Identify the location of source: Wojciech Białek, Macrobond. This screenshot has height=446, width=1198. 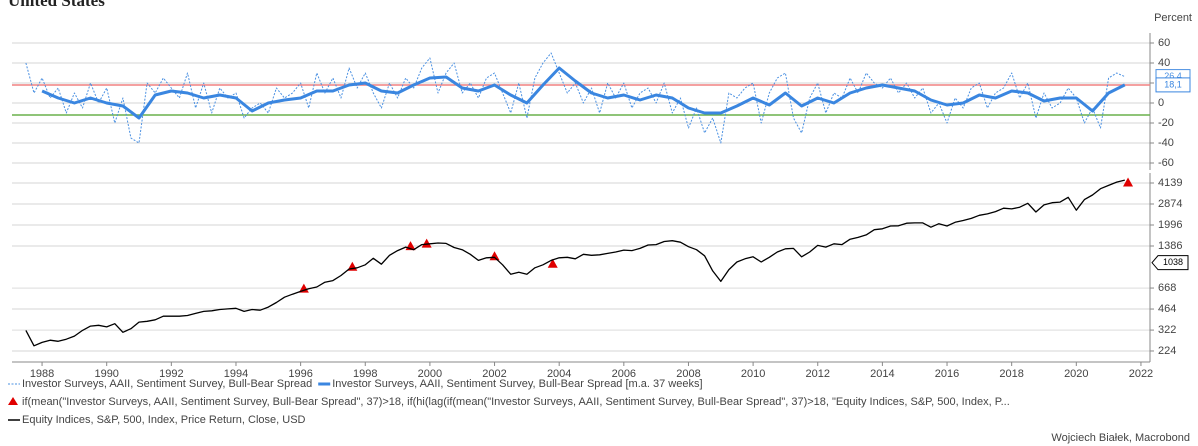
(1120, 438).